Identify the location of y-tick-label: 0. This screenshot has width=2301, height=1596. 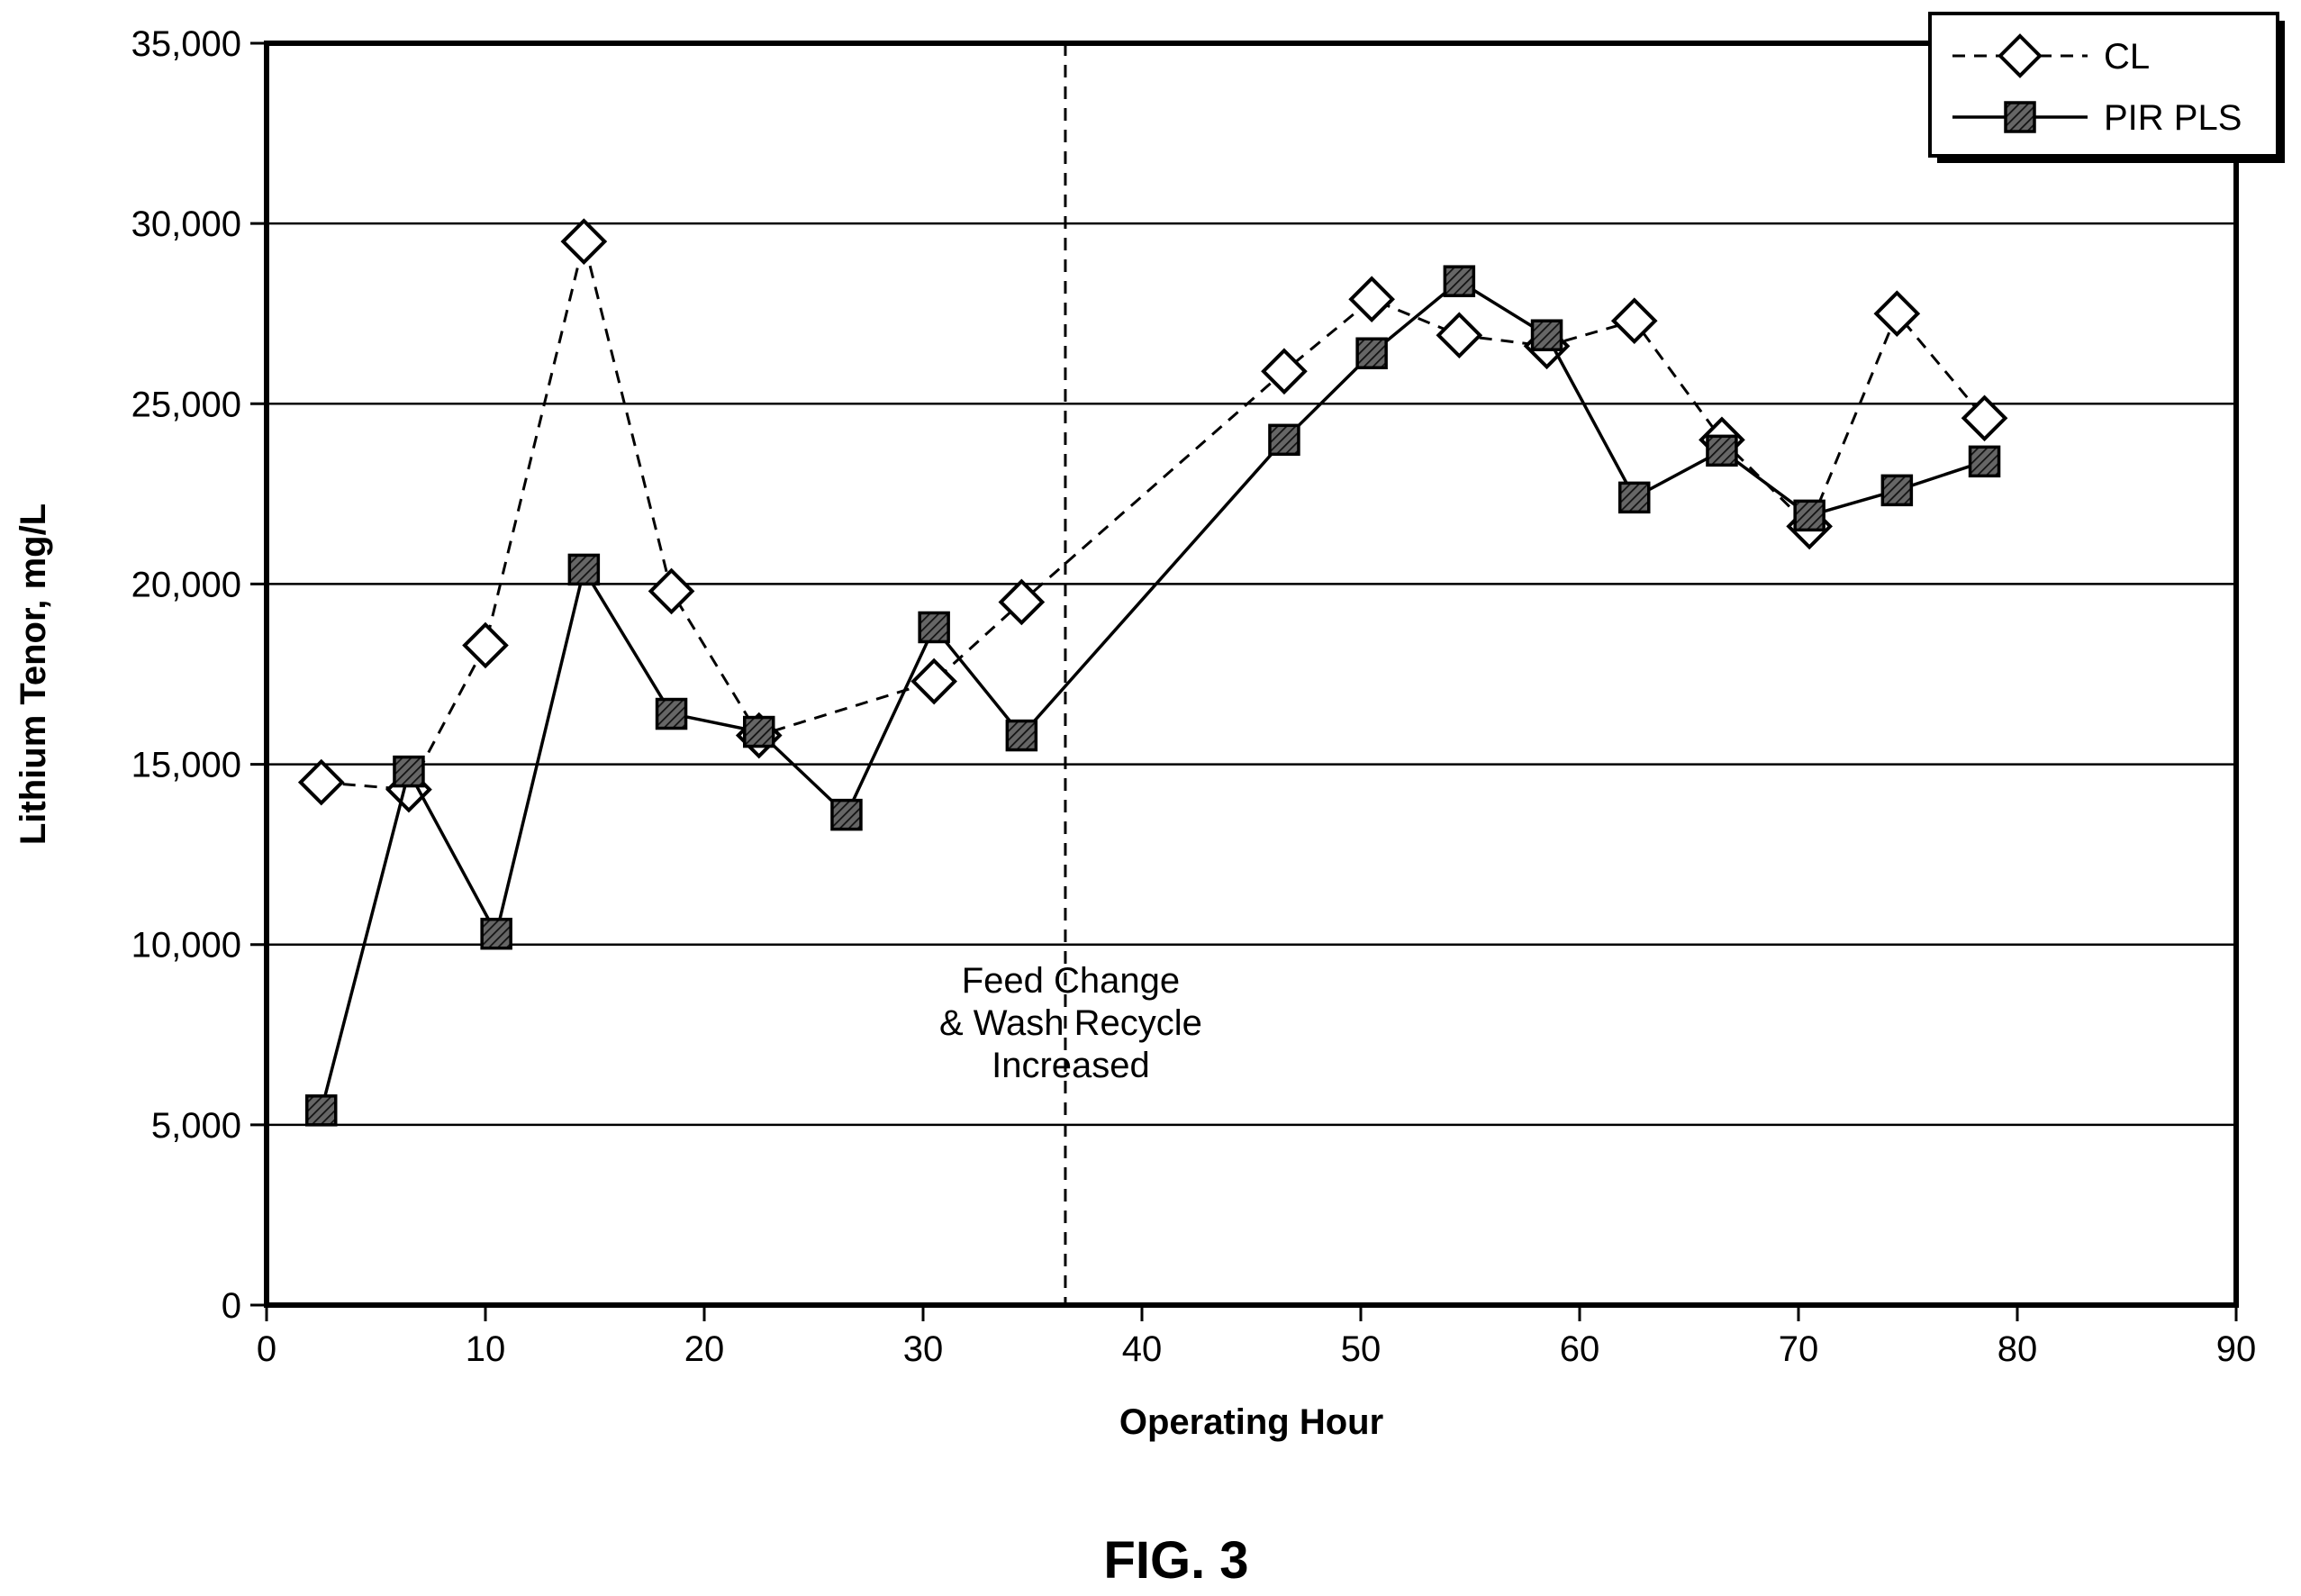
(231, 1306).